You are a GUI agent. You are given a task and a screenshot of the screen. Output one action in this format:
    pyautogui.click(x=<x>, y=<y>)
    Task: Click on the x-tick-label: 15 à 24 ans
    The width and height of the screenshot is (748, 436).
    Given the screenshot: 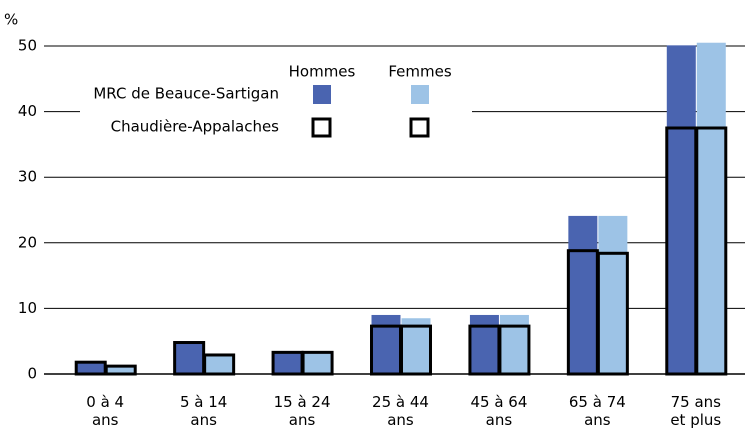 What is the action you would take?
    pyautogui.click(x=302, y=411)
    